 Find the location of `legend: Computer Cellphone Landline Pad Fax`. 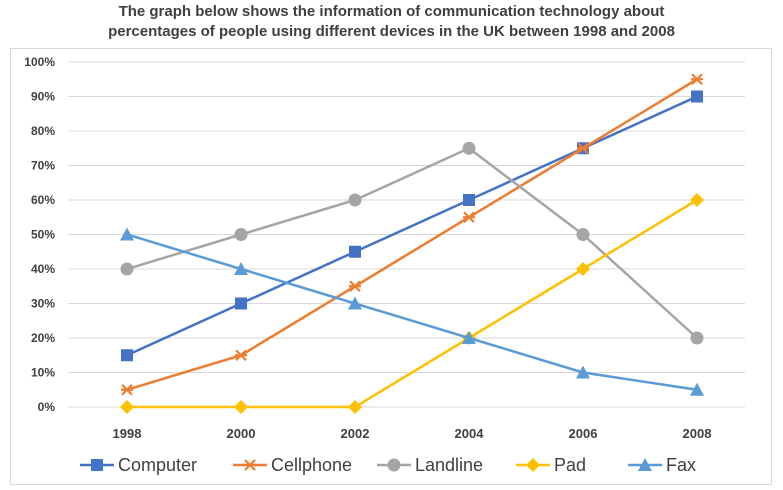

legend: Computer Cellphone Landline Pad Fax is located at coordinates (388, 465).